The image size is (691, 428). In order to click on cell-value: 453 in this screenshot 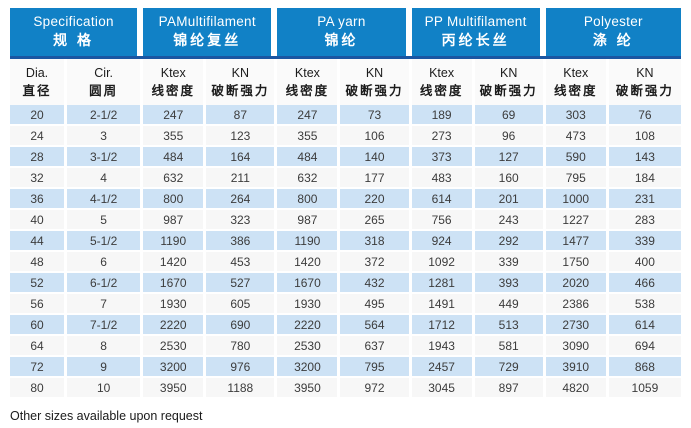, I will do `click(242, 262)`.